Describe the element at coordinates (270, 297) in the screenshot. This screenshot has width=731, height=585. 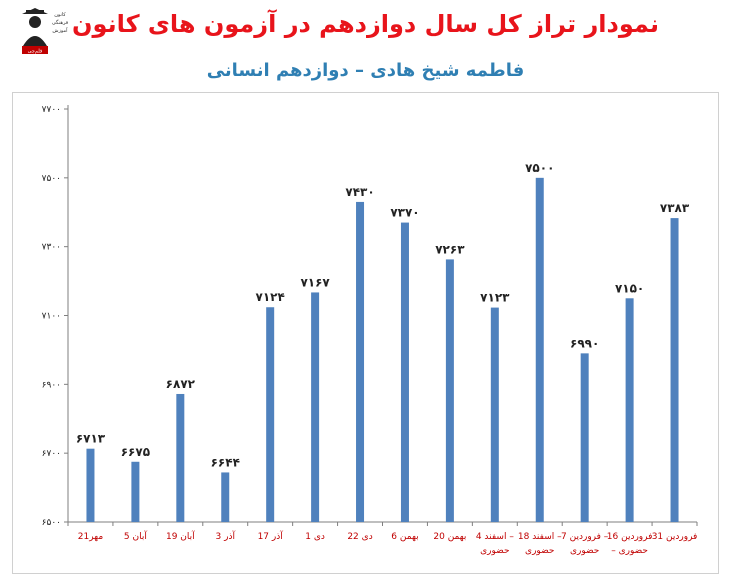
I see `data-label: ۷۱۲۴` at that location.